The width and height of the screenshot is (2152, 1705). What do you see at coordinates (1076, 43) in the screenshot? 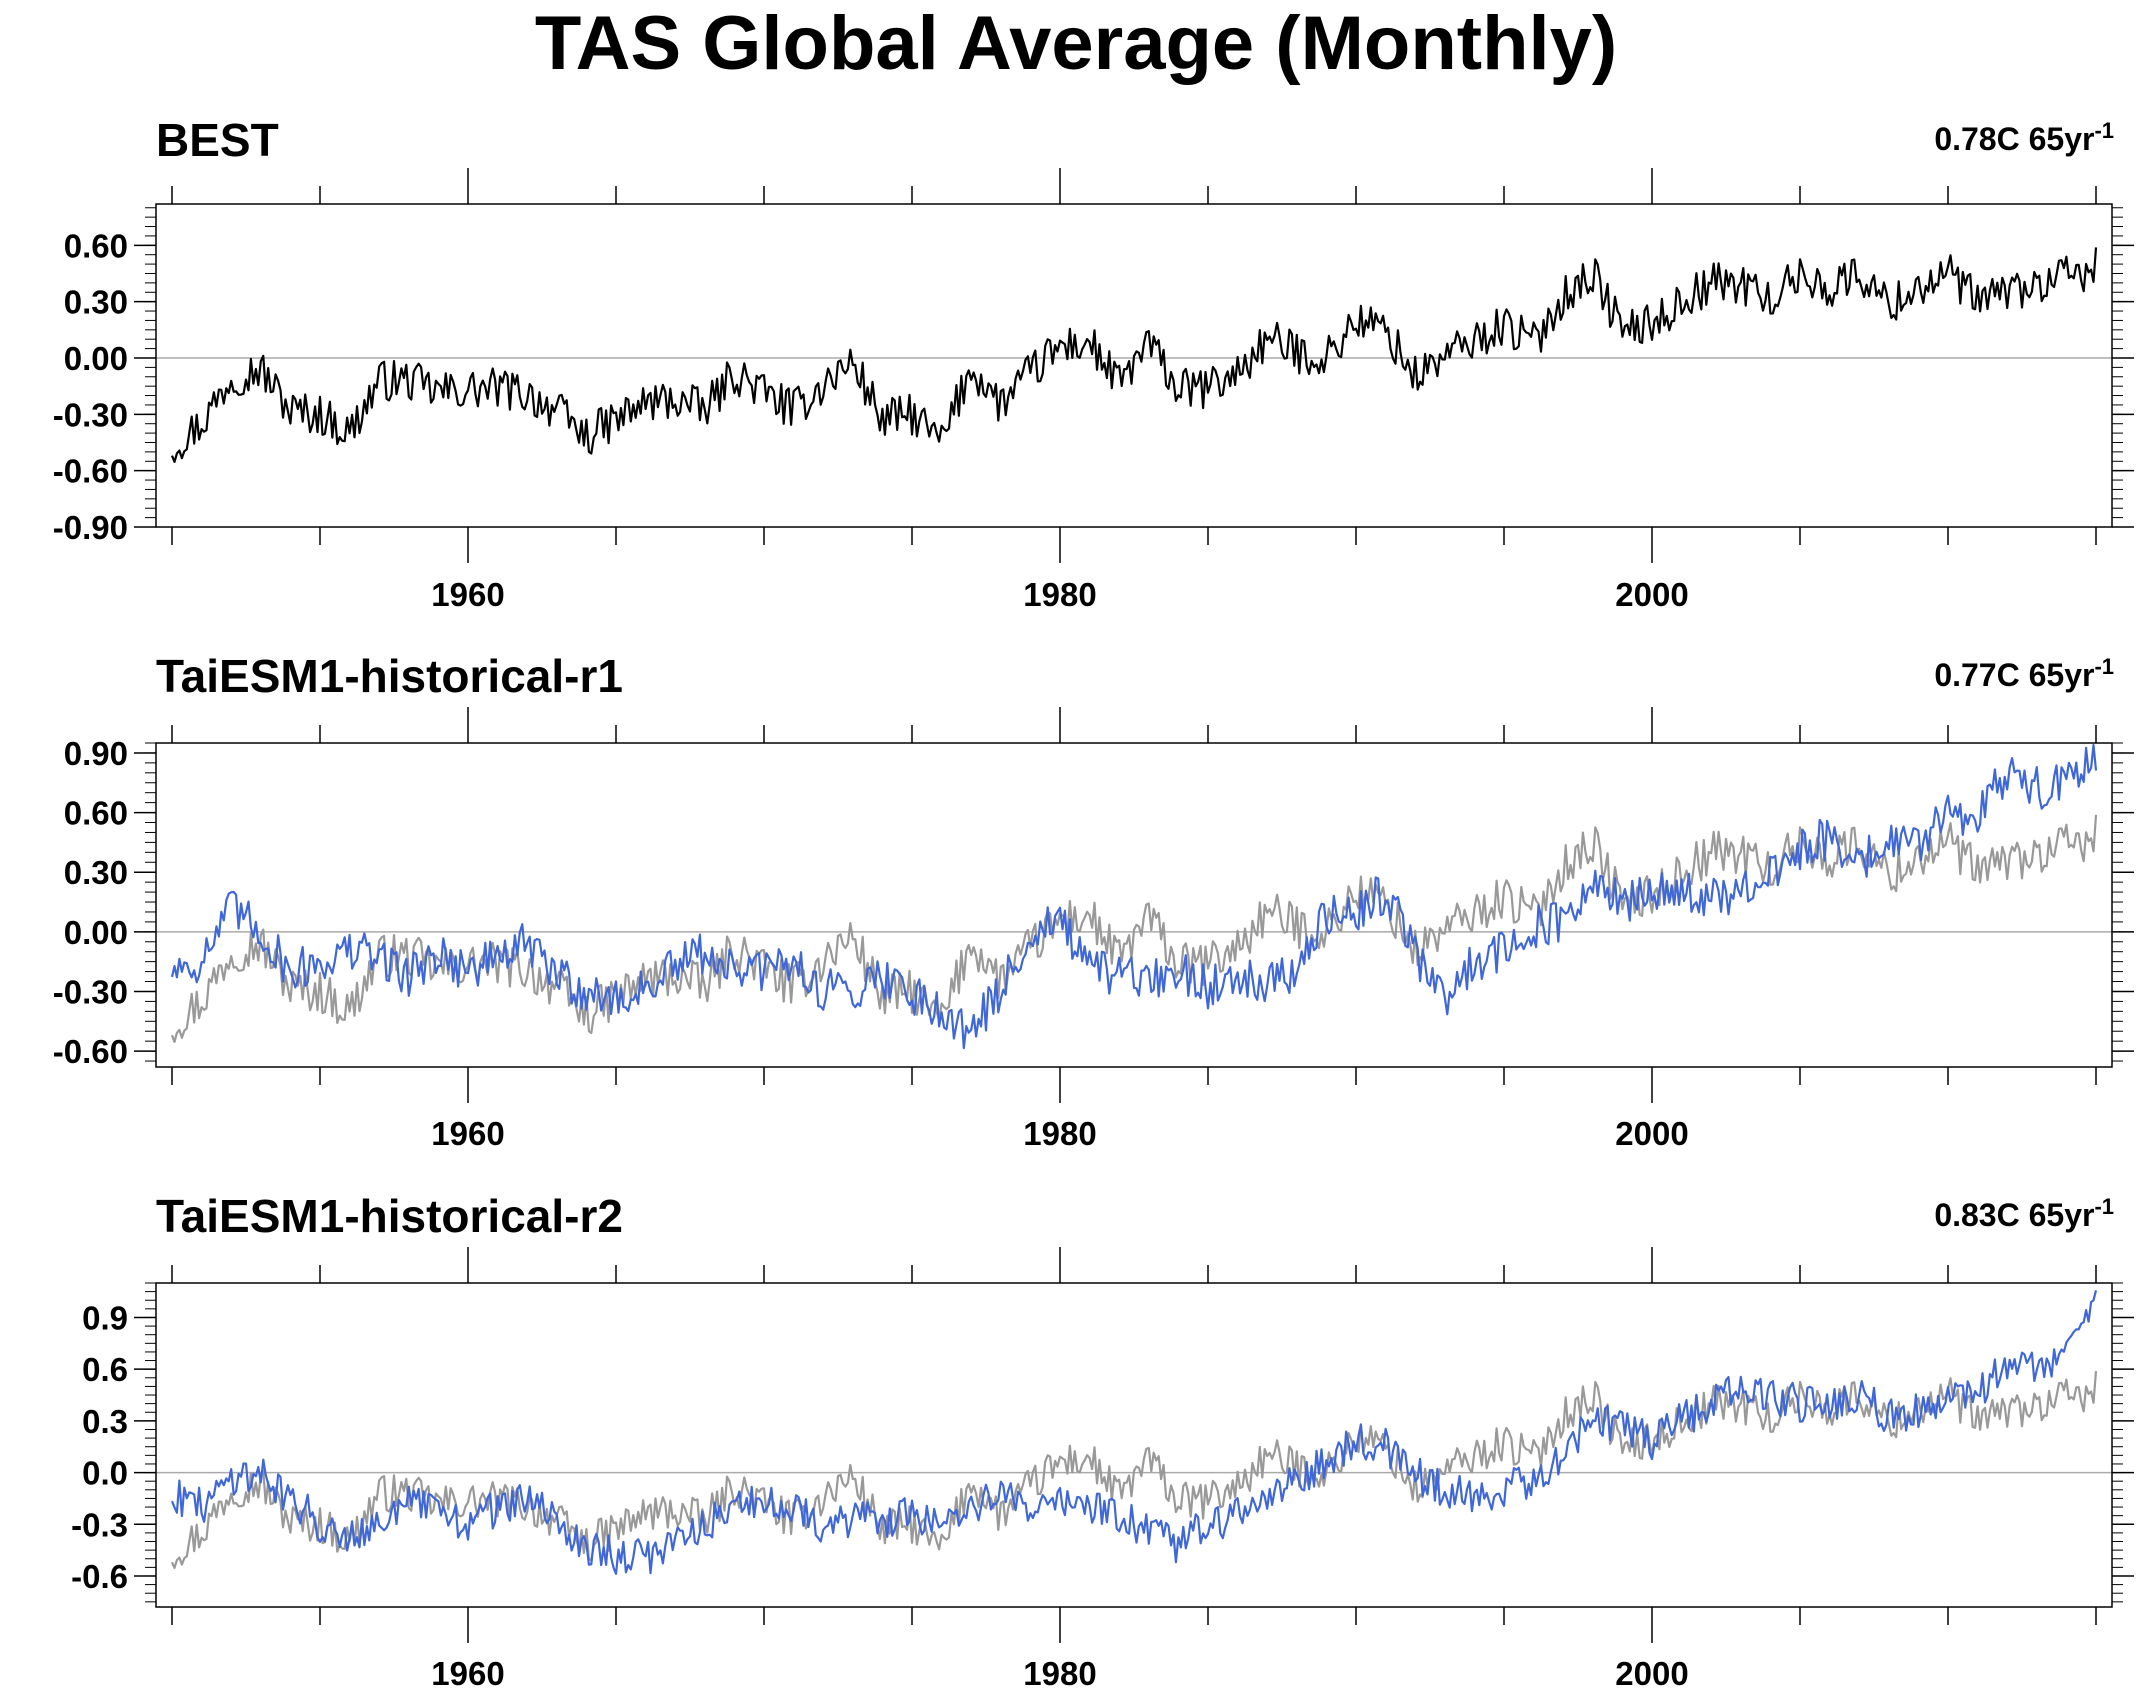
I see `chart-title: TAS Global Average (Monthly)` at bounding box center [1076, 43].